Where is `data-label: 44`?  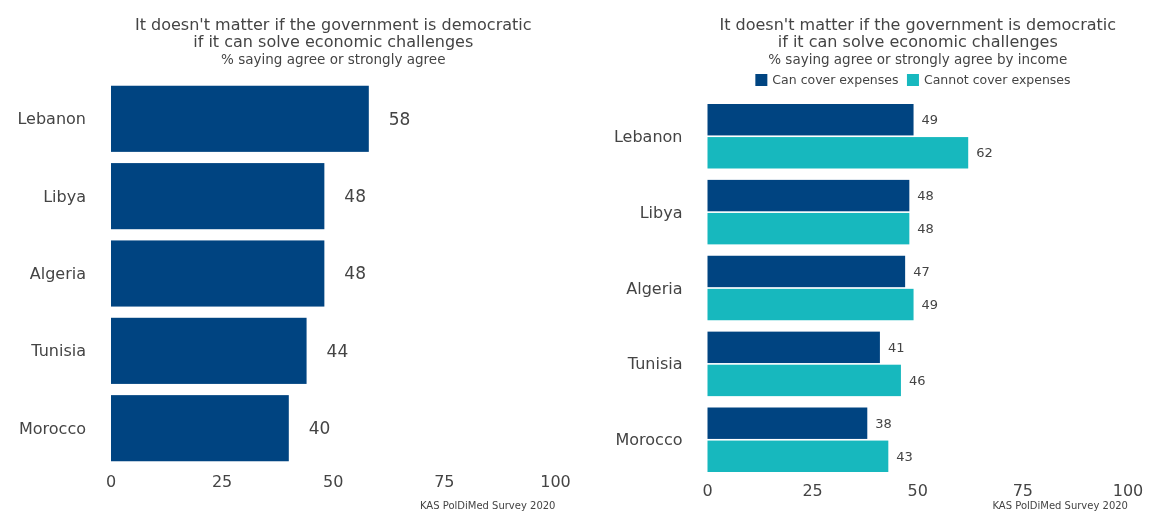 data-label: 44 is located at coordinates (337, 350).